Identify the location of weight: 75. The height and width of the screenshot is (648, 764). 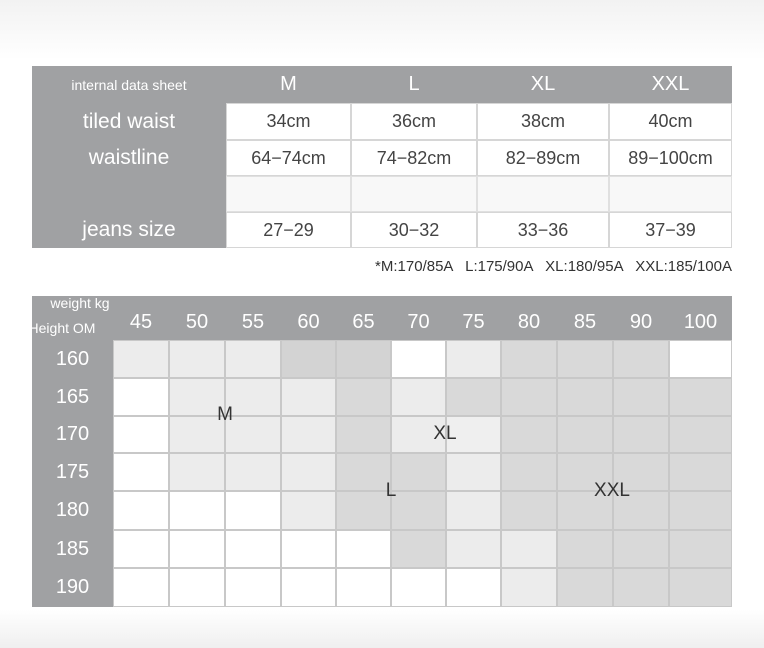
(473, 321).